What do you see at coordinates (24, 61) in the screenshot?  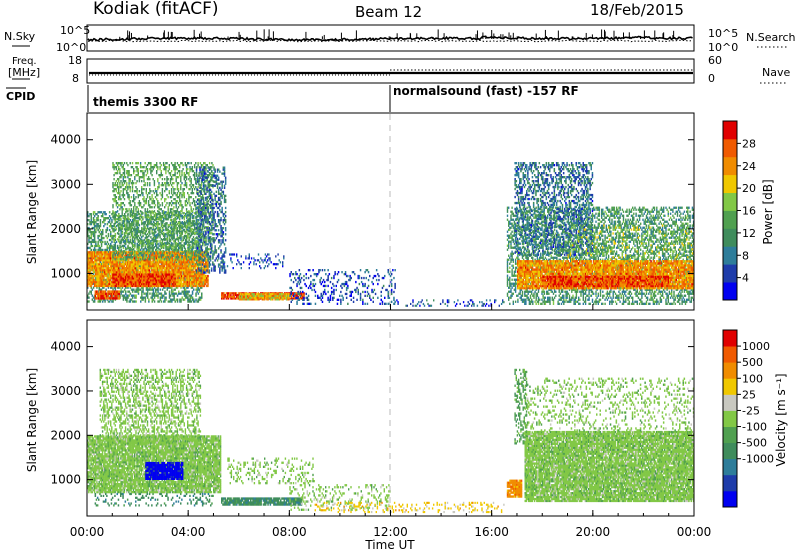 I see `freq-label-line1: Freq.` at bounding box center [24, 61].